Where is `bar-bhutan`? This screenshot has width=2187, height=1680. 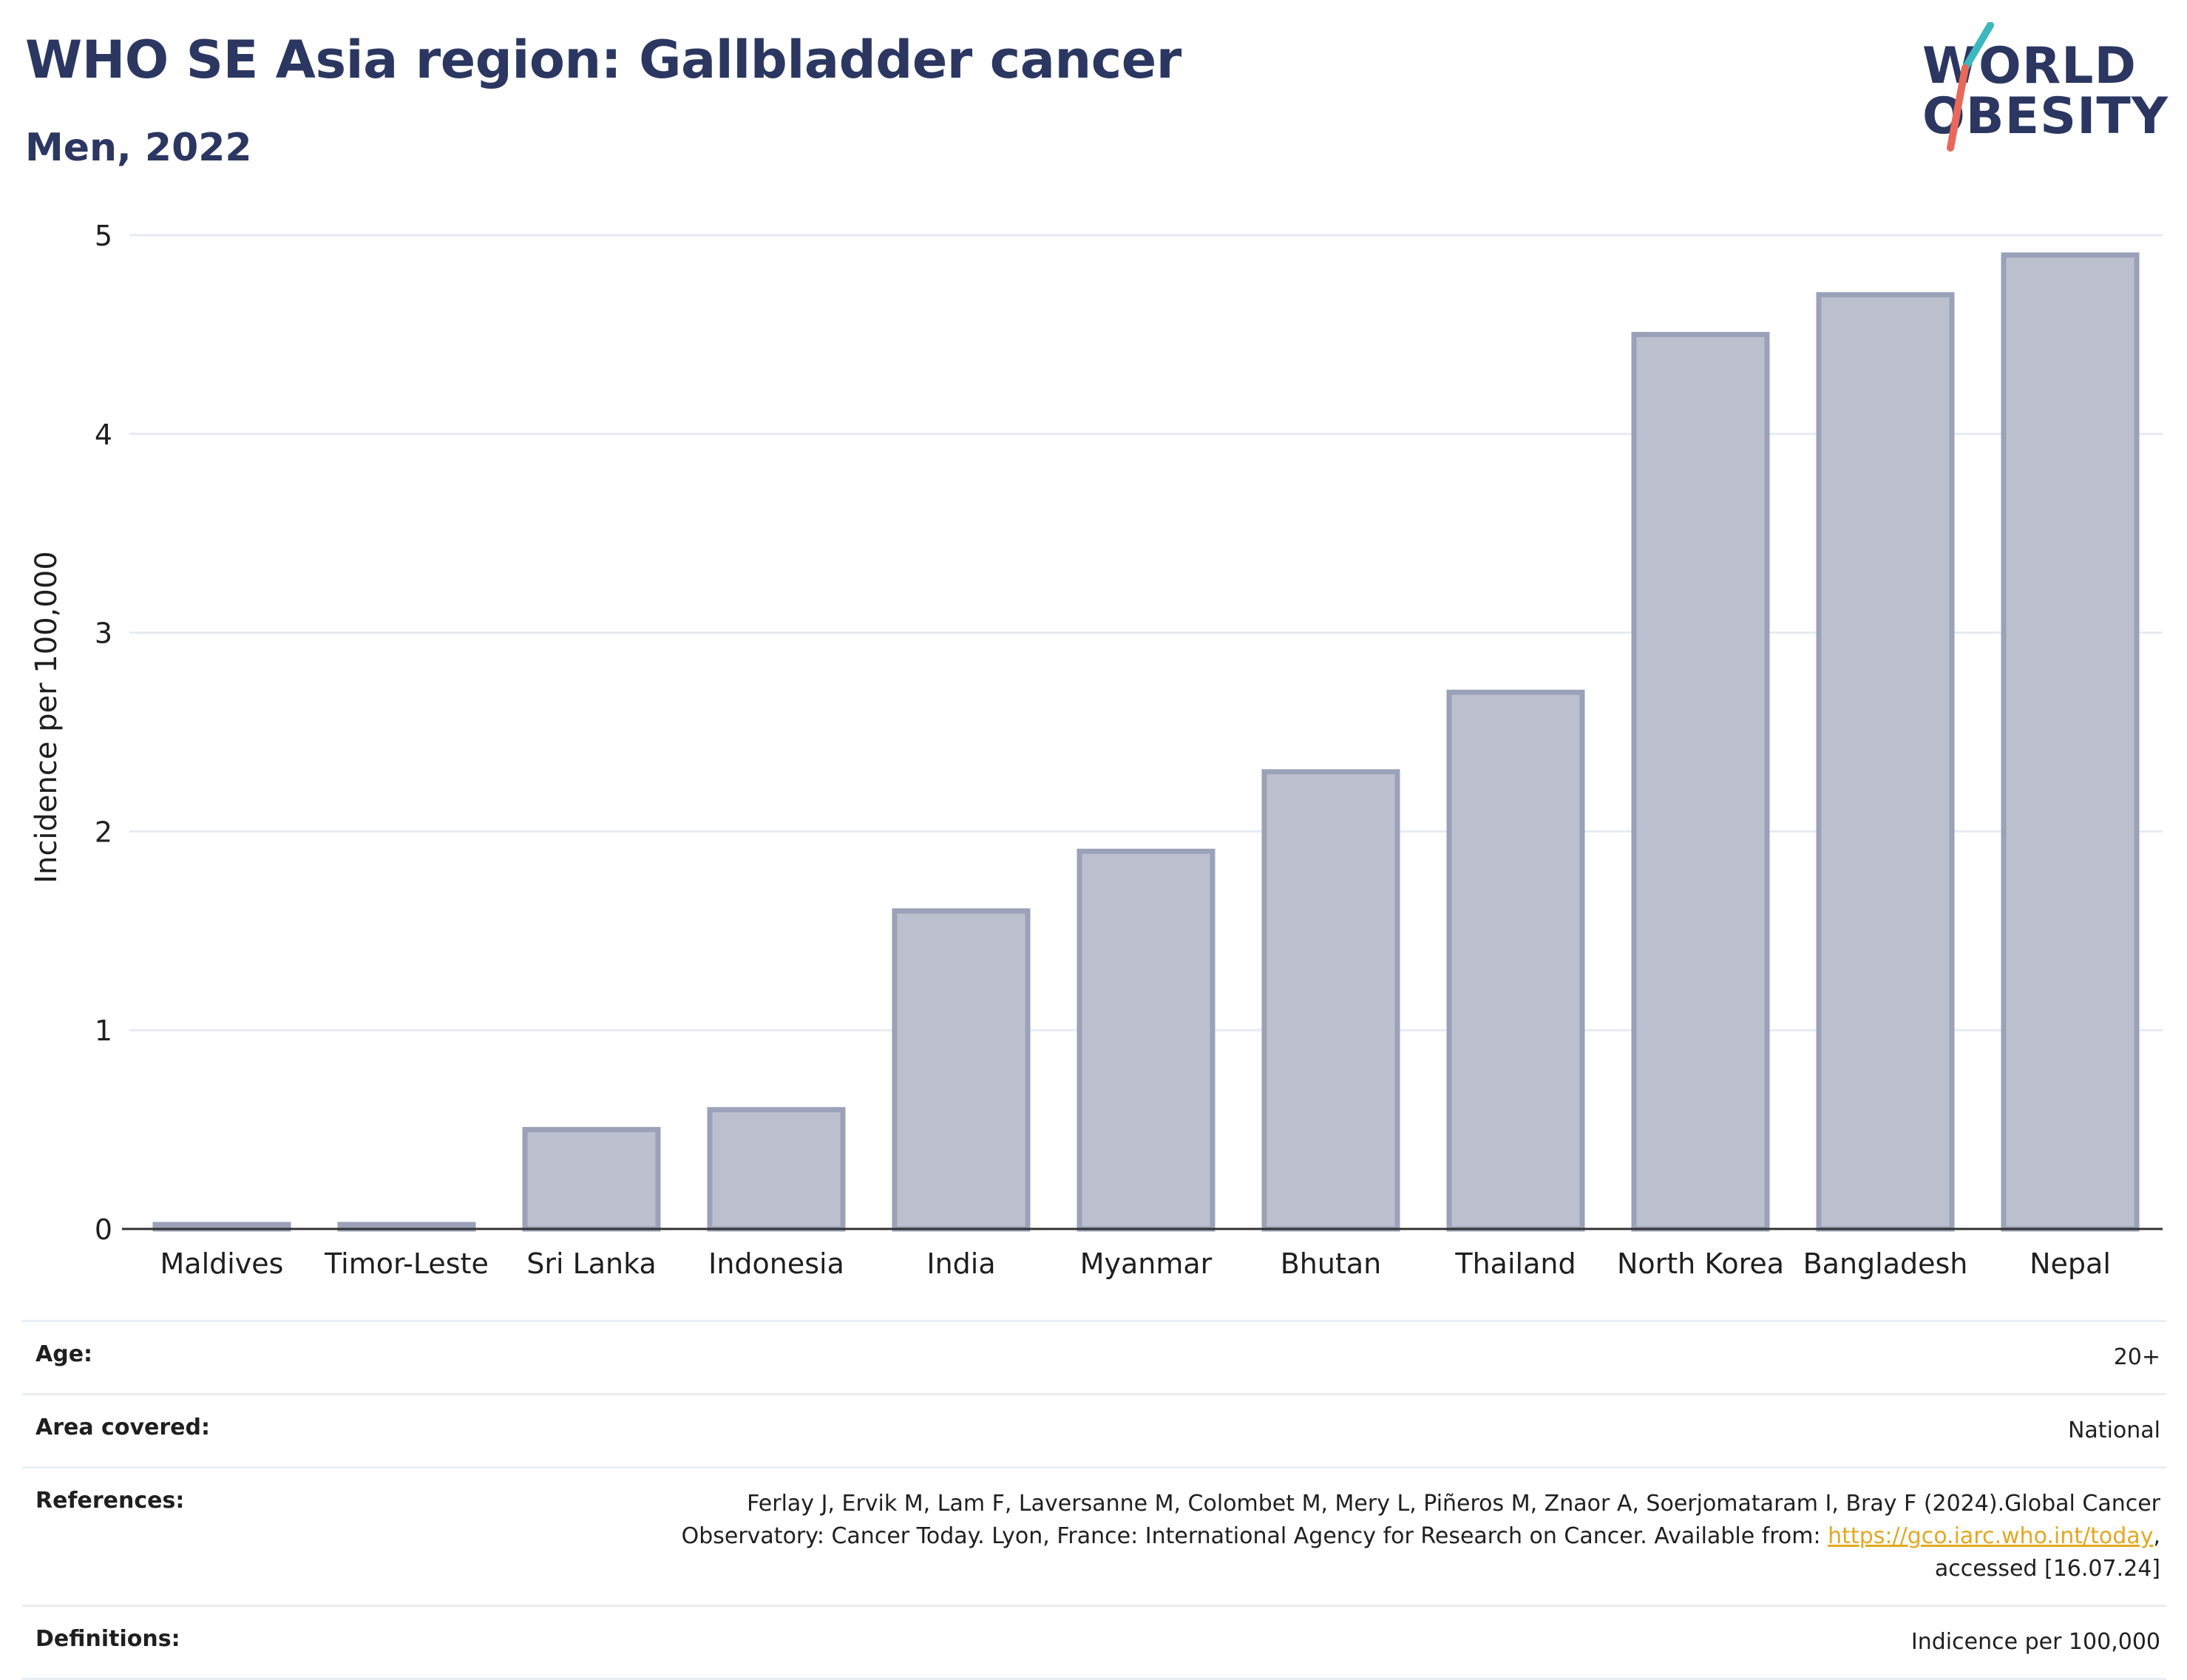 bar-bhutan is located at coordinates (1330, 1001).